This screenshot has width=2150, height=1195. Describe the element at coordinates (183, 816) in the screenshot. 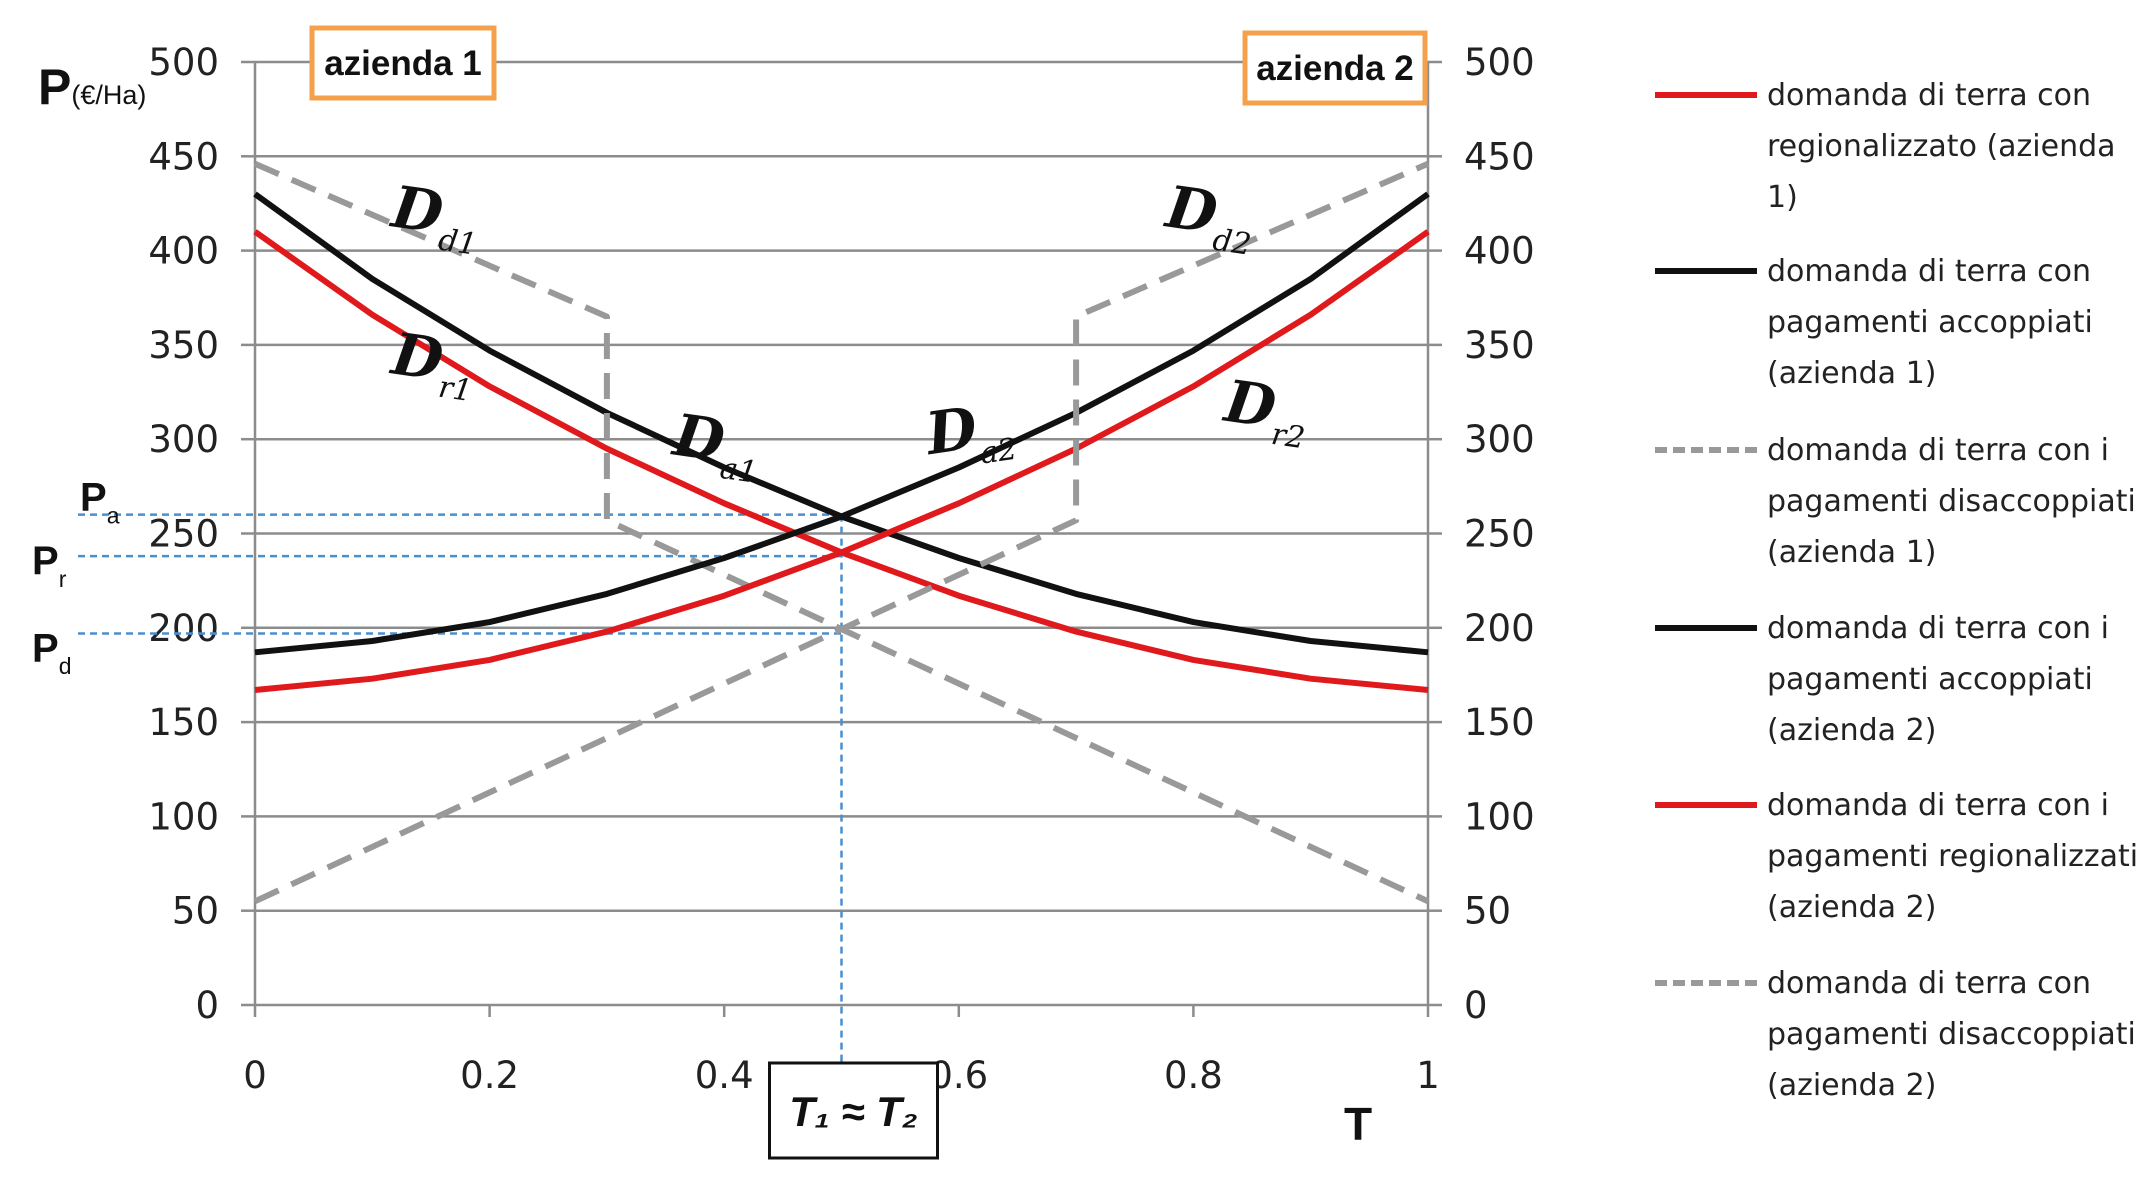

I see `y-tick-label: 100` at that location.